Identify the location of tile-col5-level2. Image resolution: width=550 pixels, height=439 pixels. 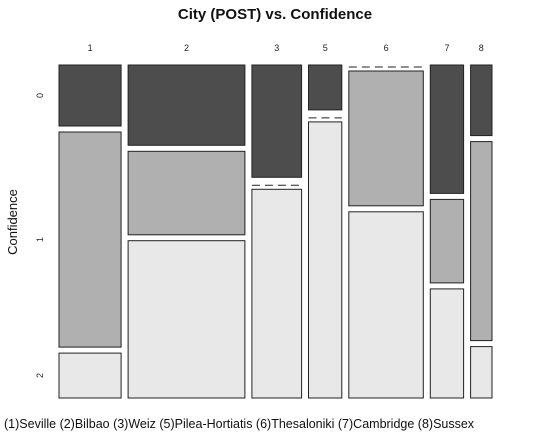
(325, 260).